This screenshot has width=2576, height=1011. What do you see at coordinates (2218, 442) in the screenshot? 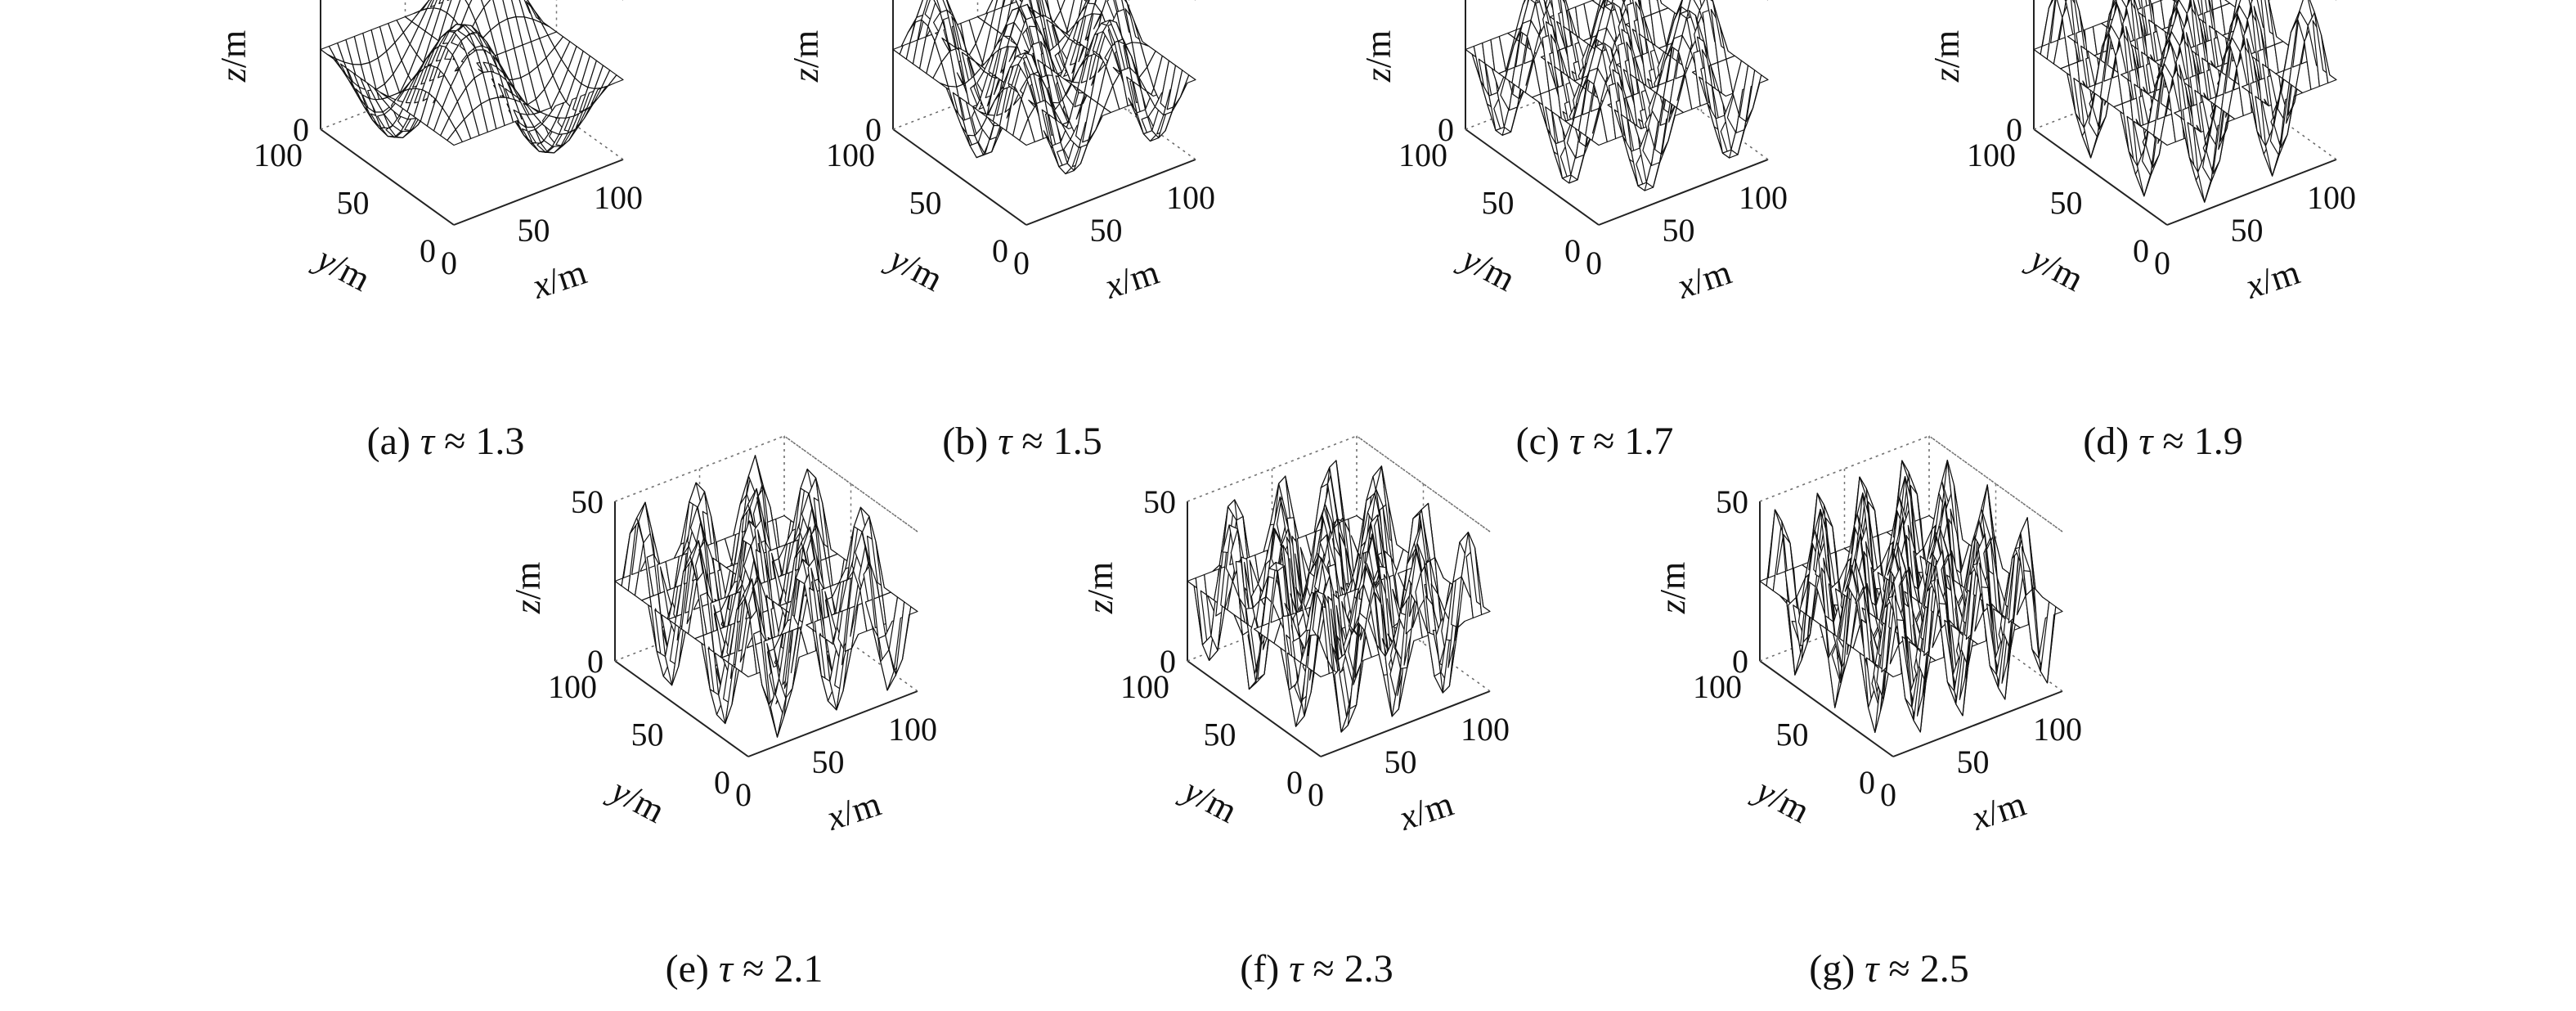
I see `tau-value: 1.9` at bounding box center [2218, 442].